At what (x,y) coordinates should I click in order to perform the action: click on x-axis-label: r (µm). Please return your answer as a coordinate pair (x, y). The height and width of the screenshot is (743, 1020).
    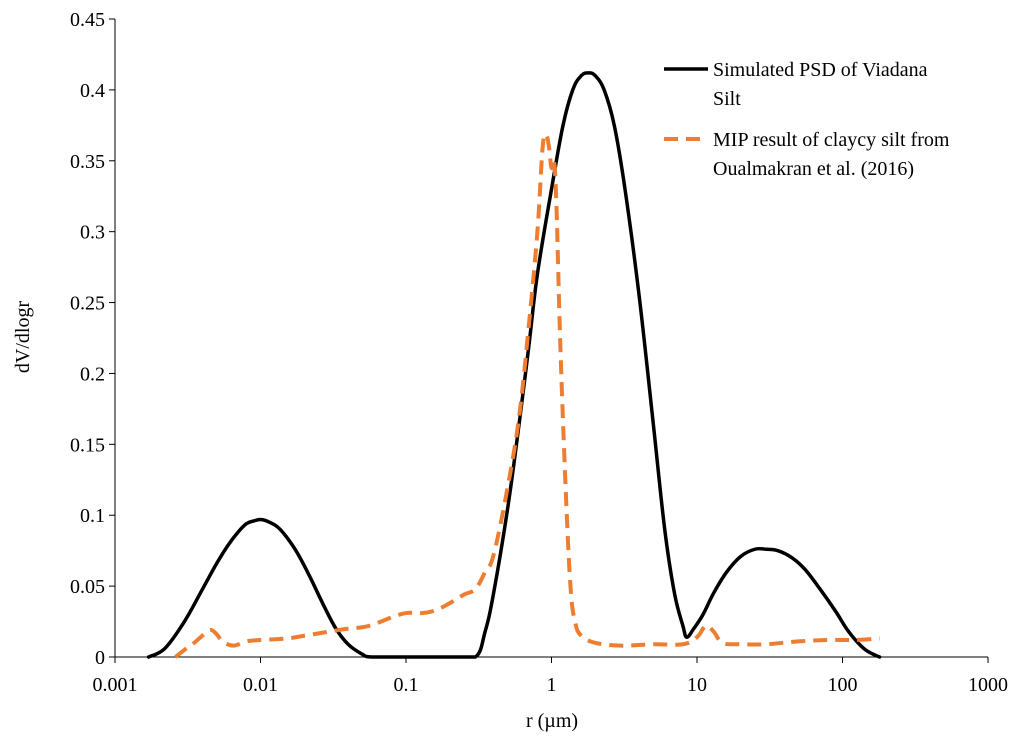
    Looking at the image, I should click on (552, 721).